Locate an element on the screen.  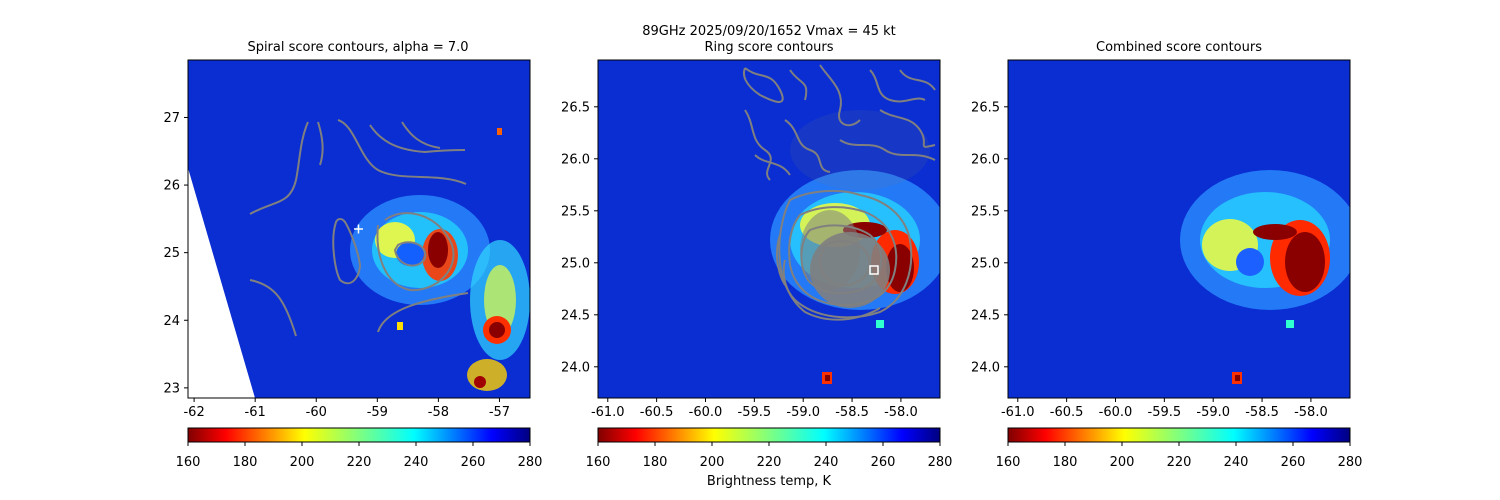
spiral-contours is located at coordinates (359, 228).